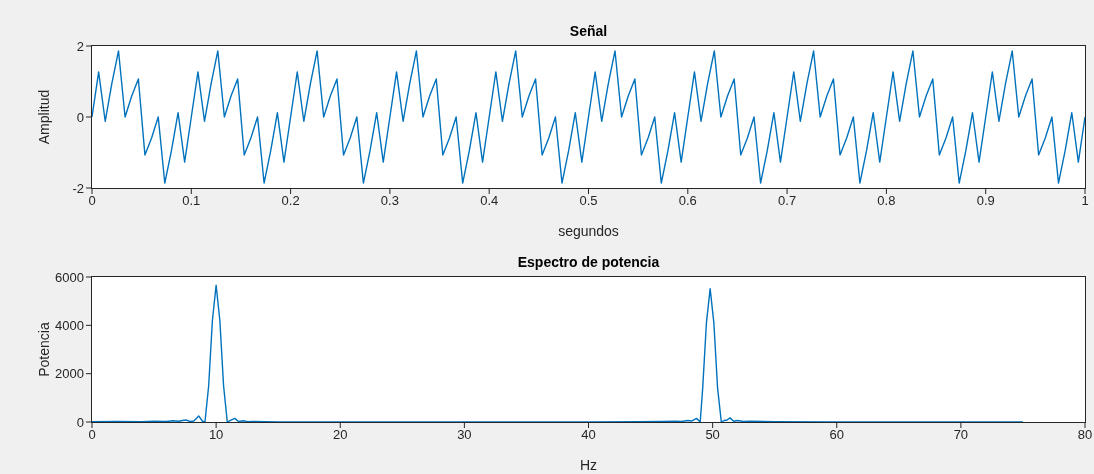 This screenshot has width=1094, height=474. What do you see at coordinates (464, 435) in the screenshot?
I see `x-tick-label: 30` at bounding box center [464, 435].